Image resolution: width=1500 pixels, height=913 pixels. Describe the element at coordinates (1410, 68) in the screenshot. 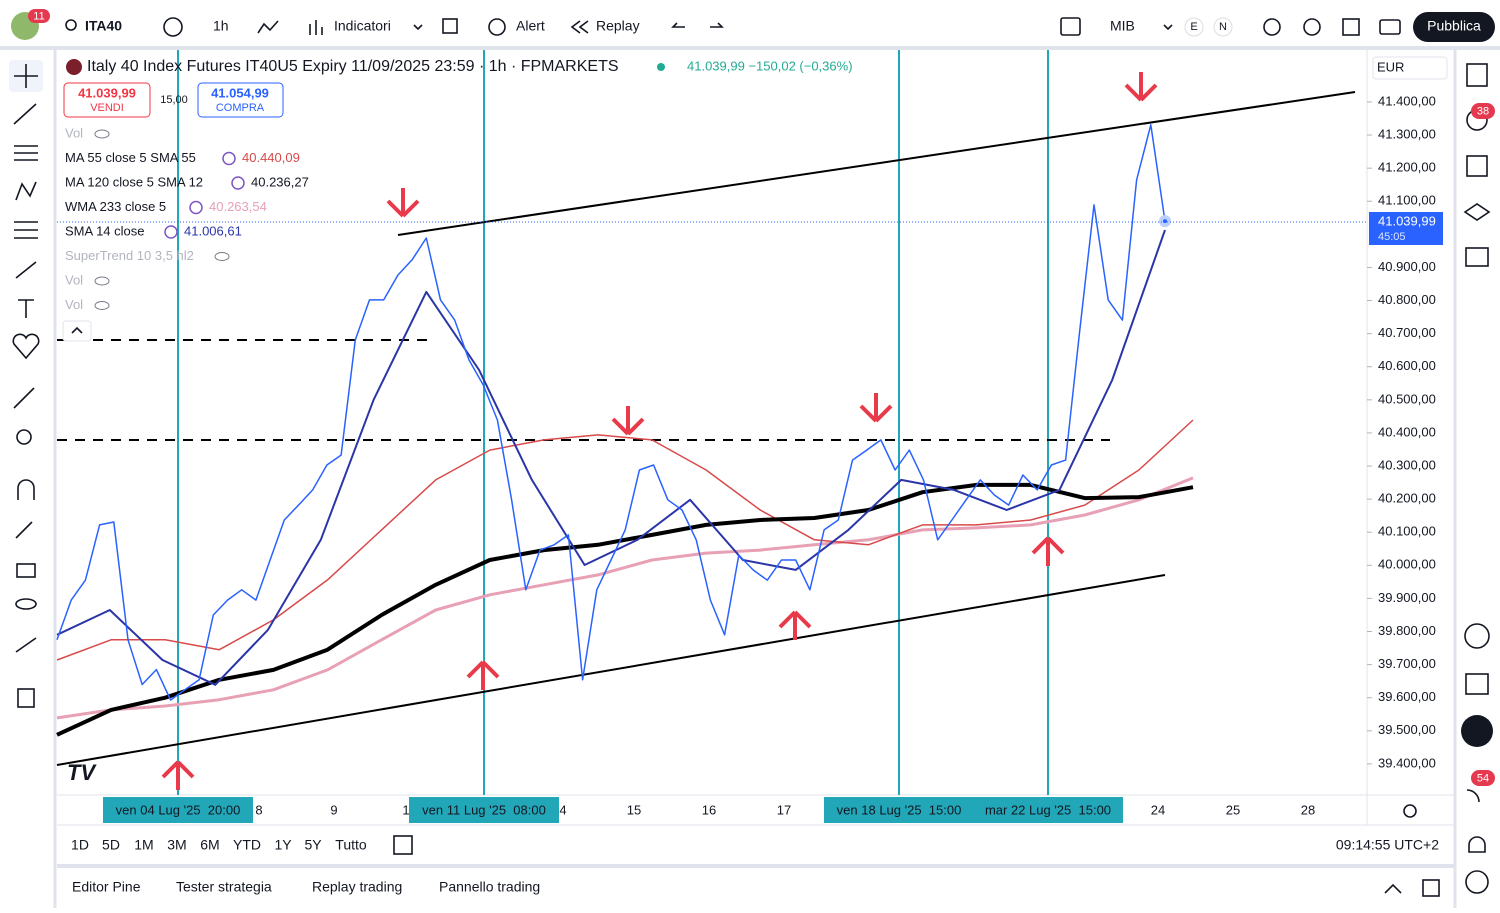

I see `currency-select` at that location.